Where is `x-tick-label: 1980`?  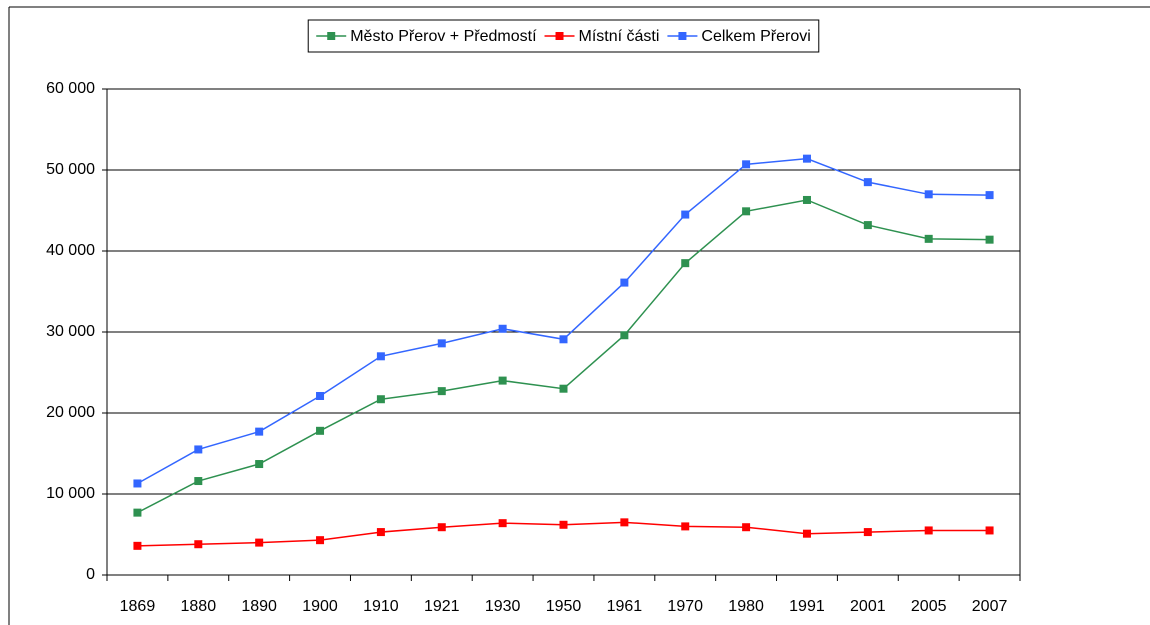 x-tick-label: 1980 is located at coordinates (746, 606).